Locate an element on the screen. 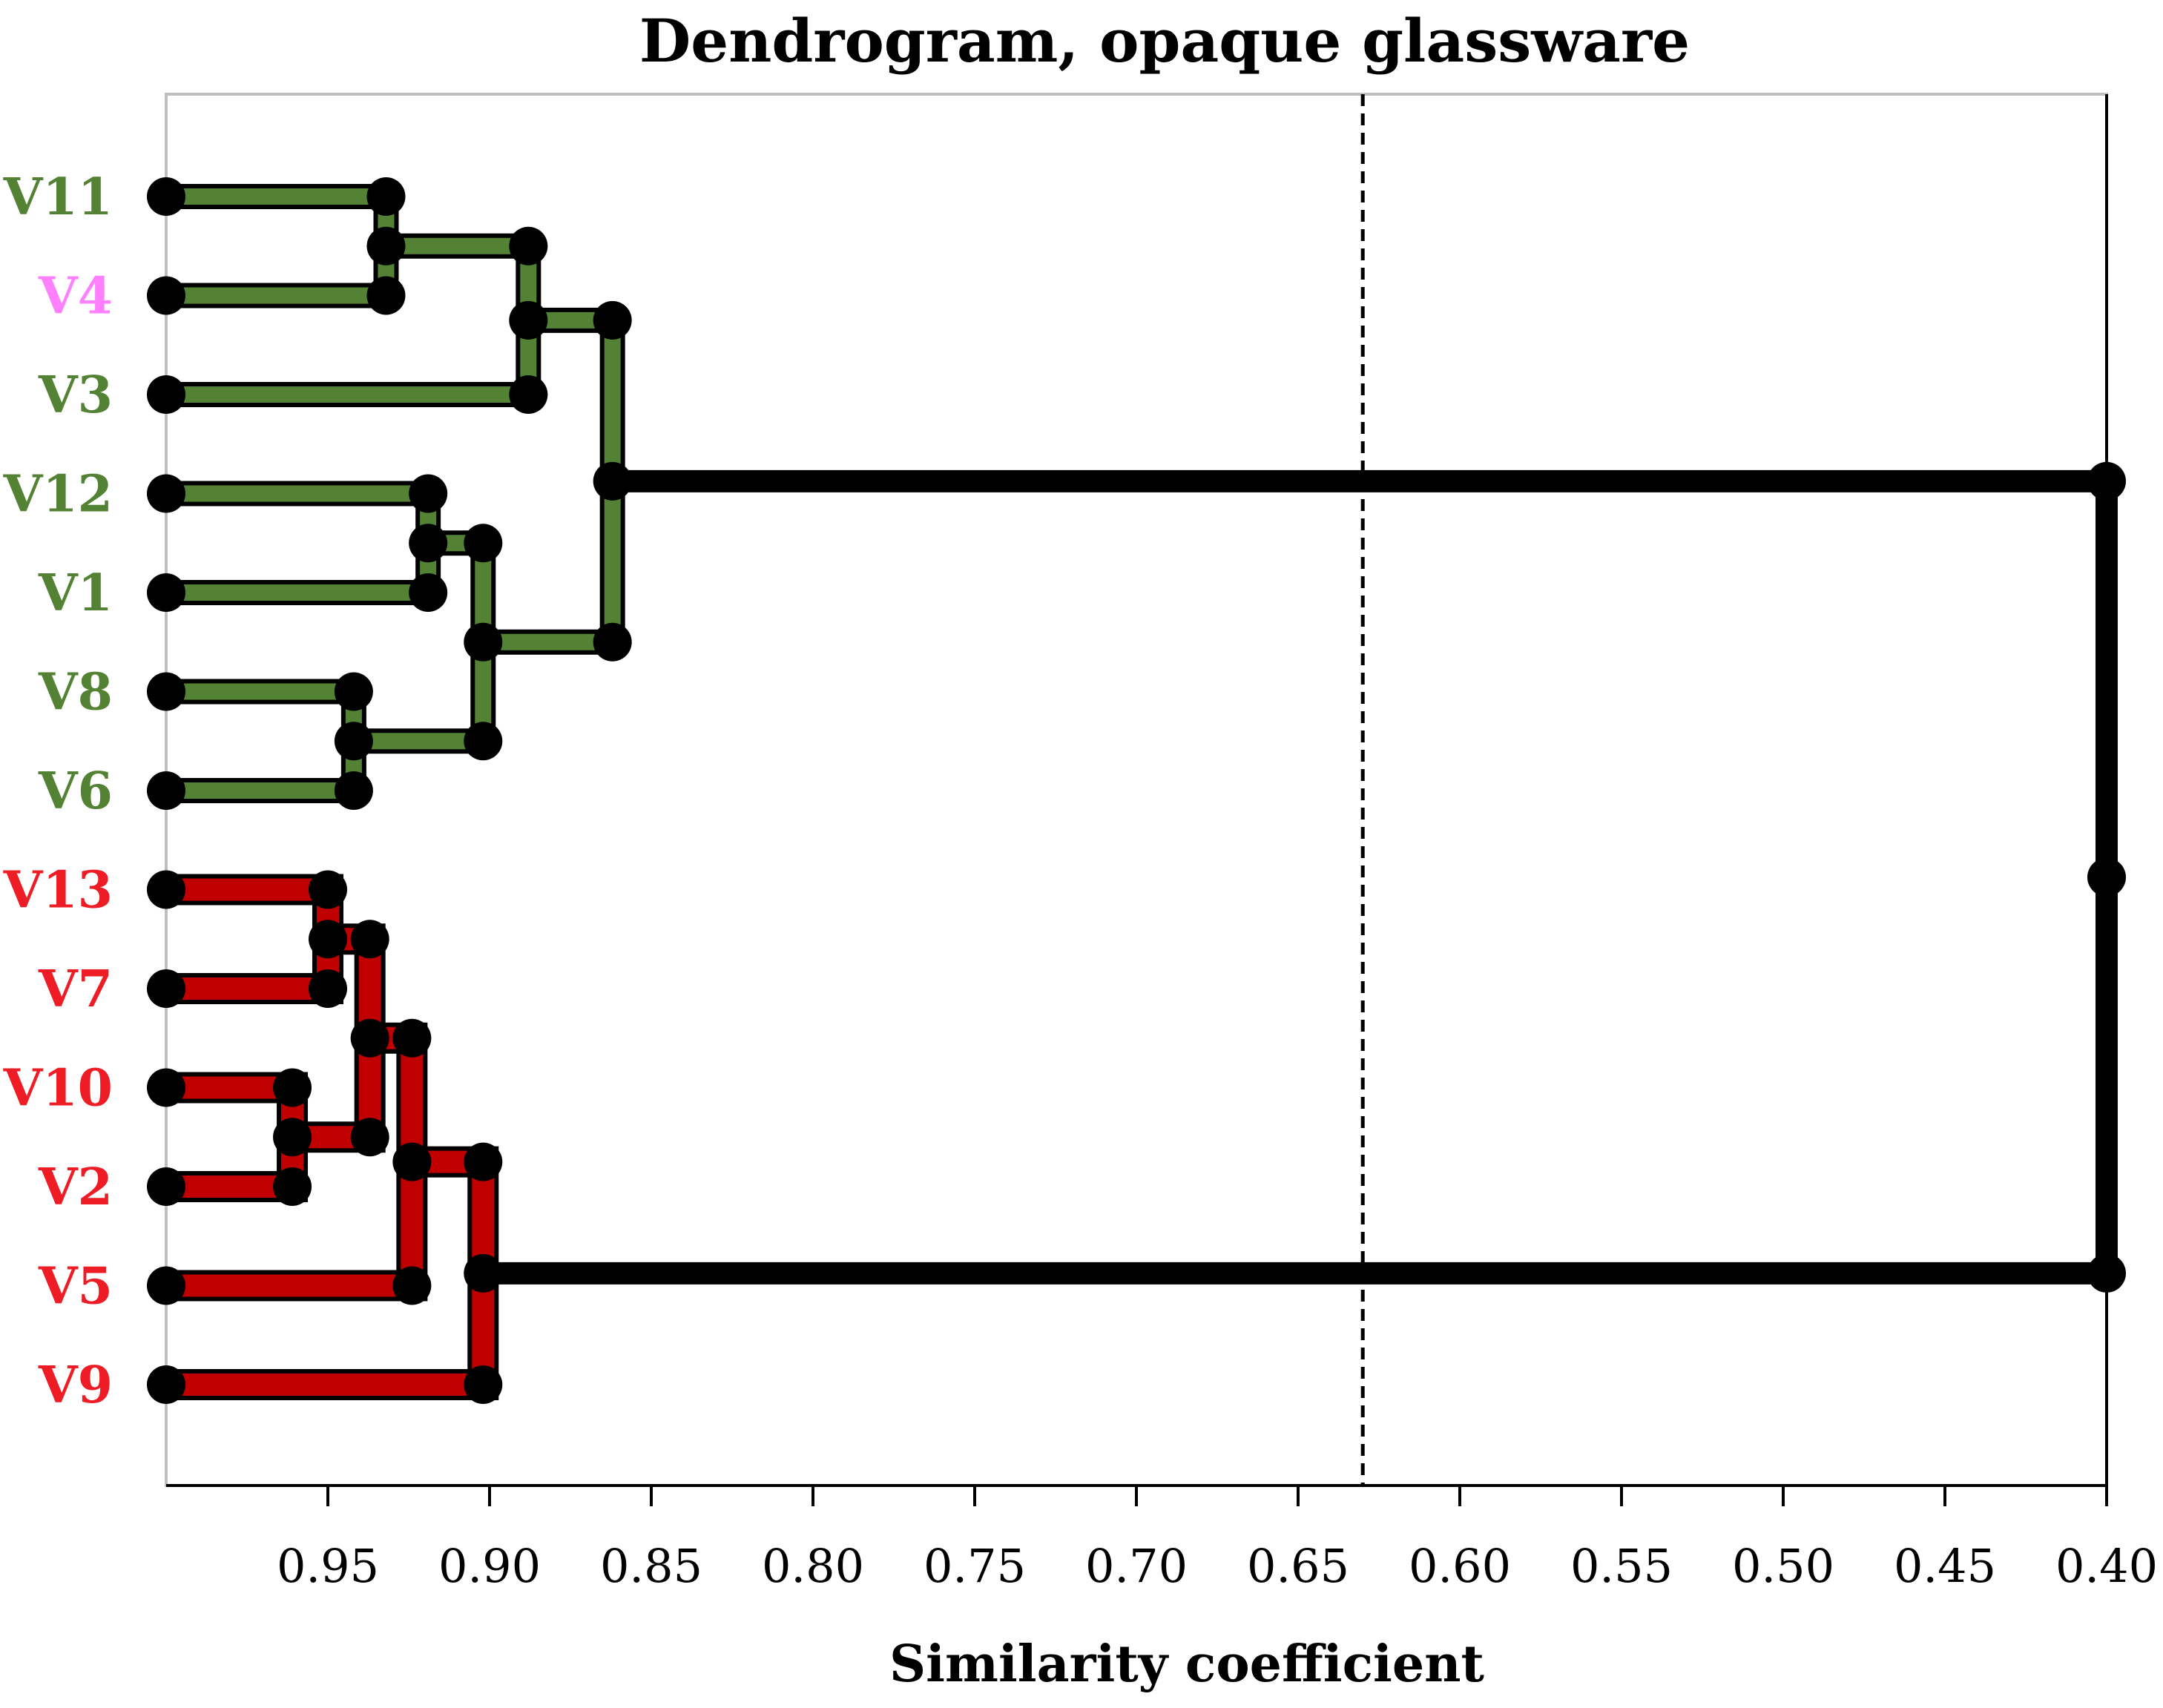  leaf-label-v9: V9 is located at coordinates (75, 1385).